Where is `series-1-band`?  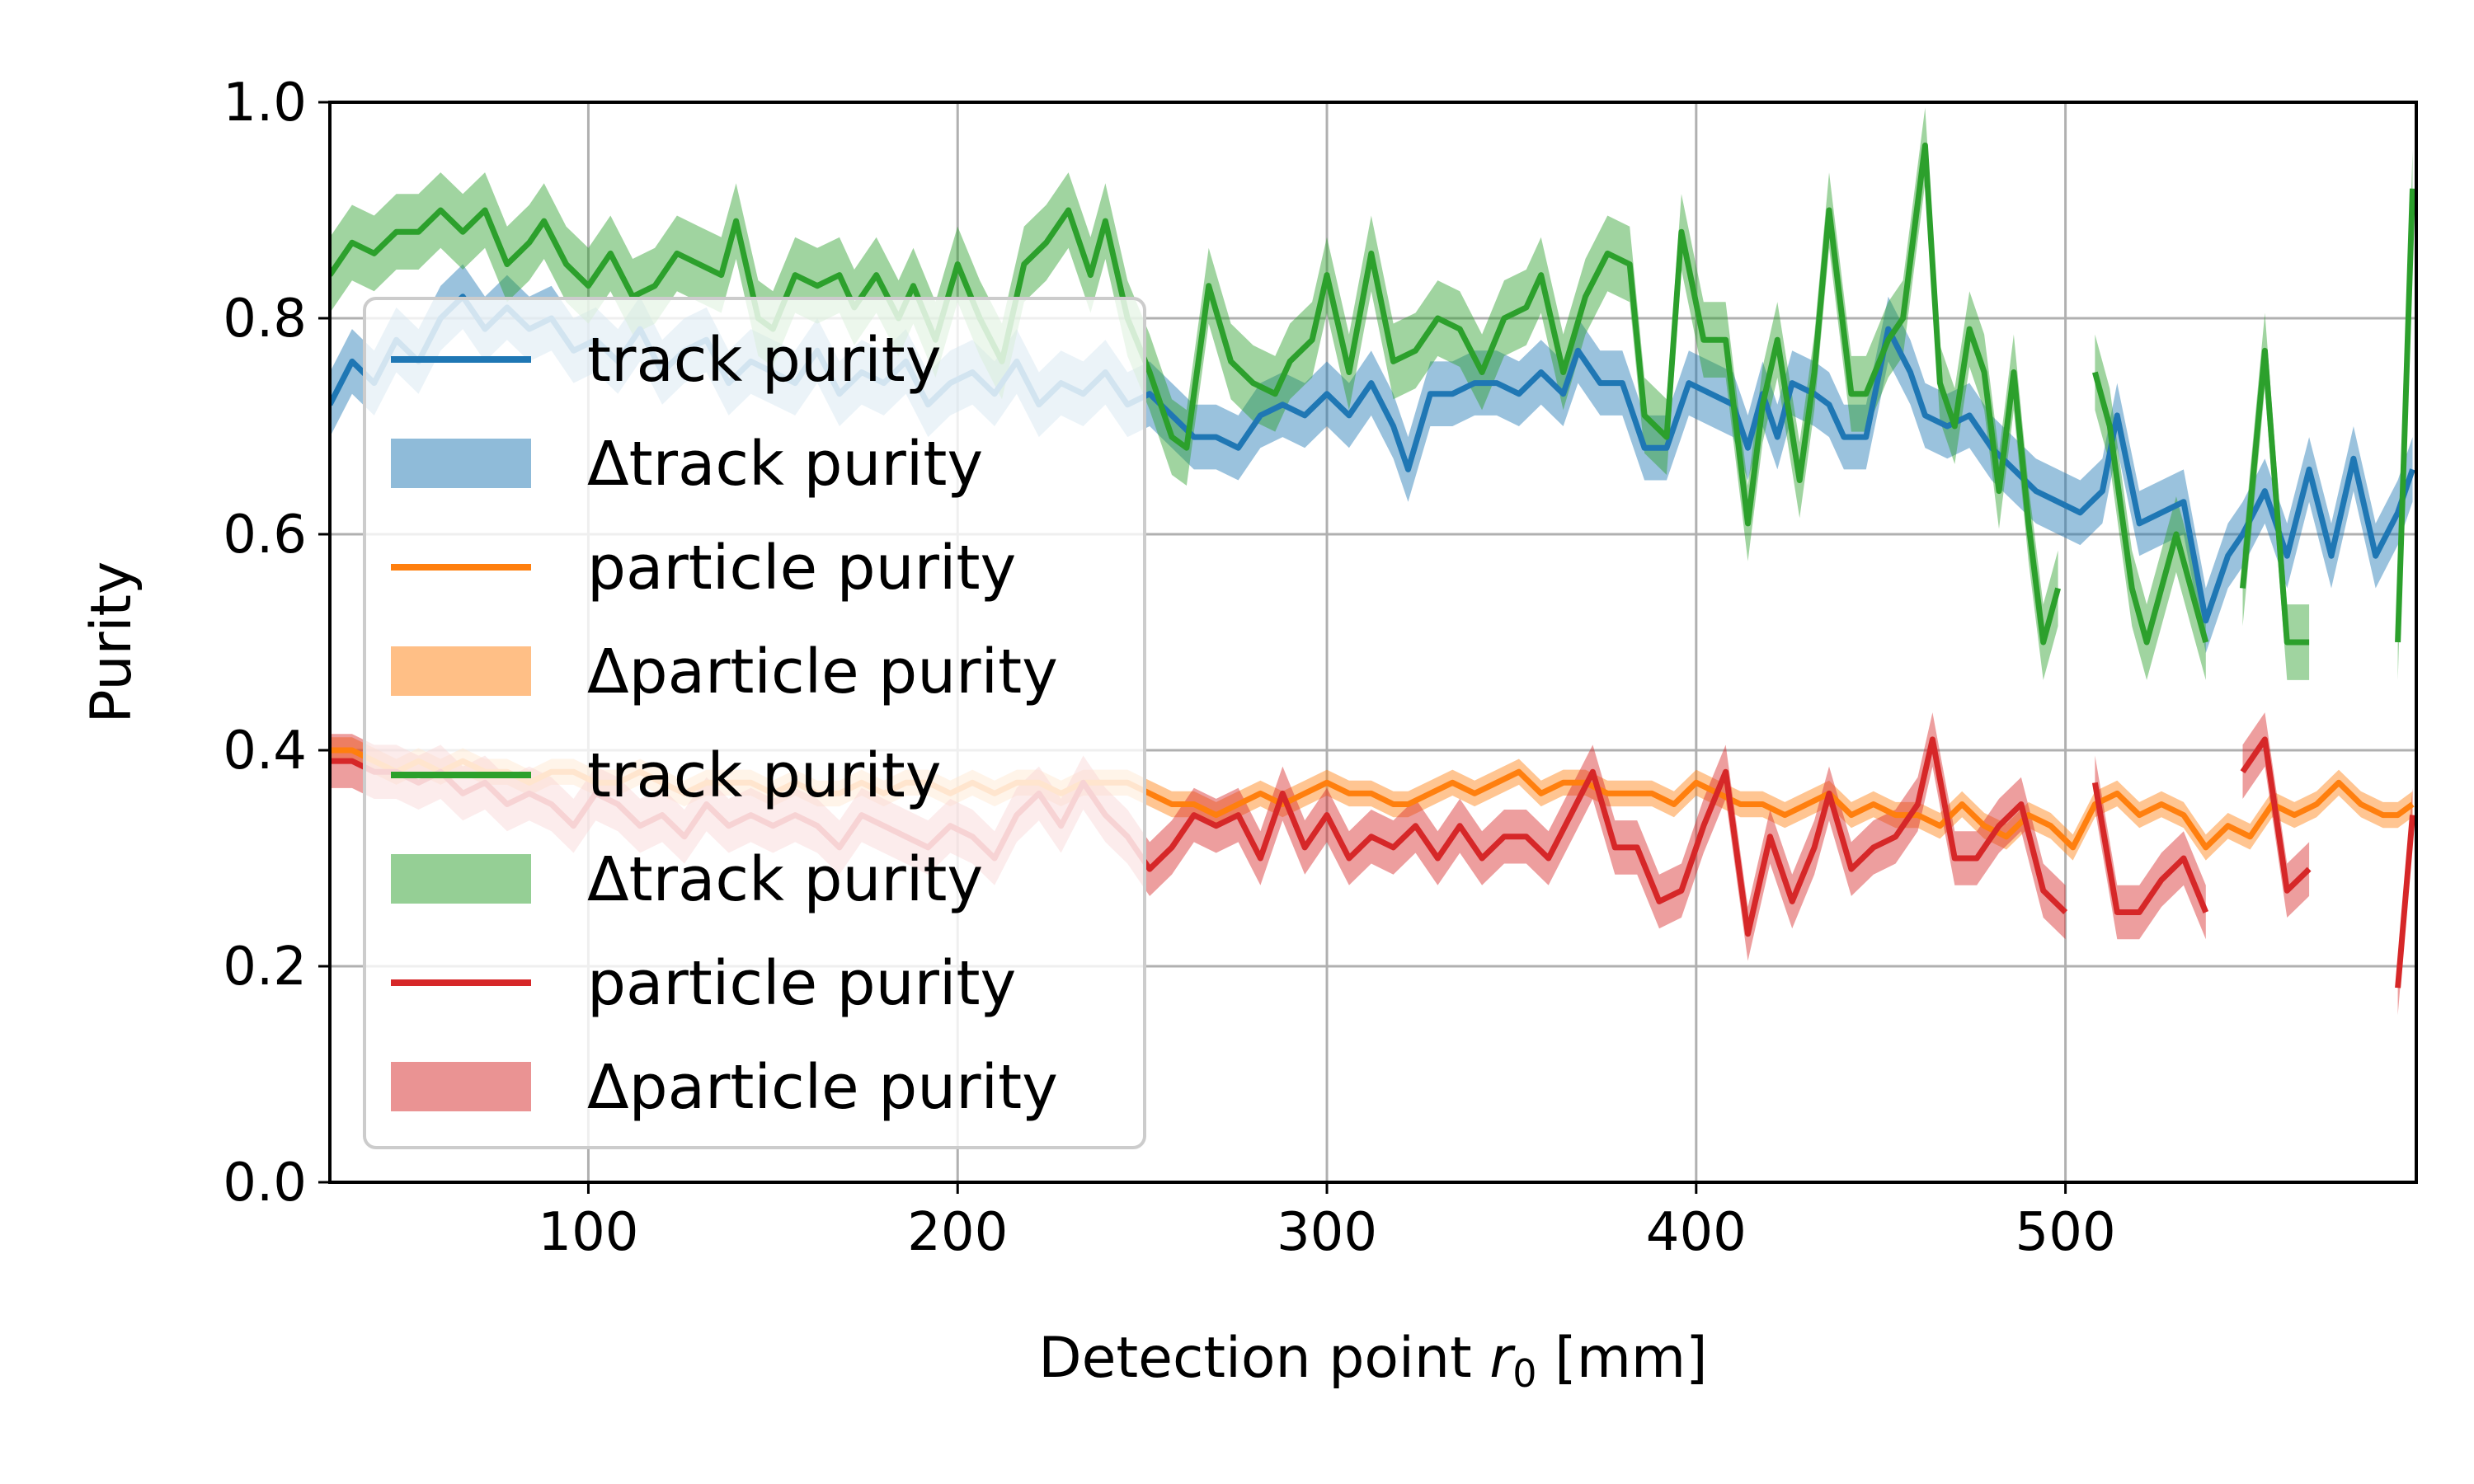 series-1-band is located at coordinates (1371, 799).